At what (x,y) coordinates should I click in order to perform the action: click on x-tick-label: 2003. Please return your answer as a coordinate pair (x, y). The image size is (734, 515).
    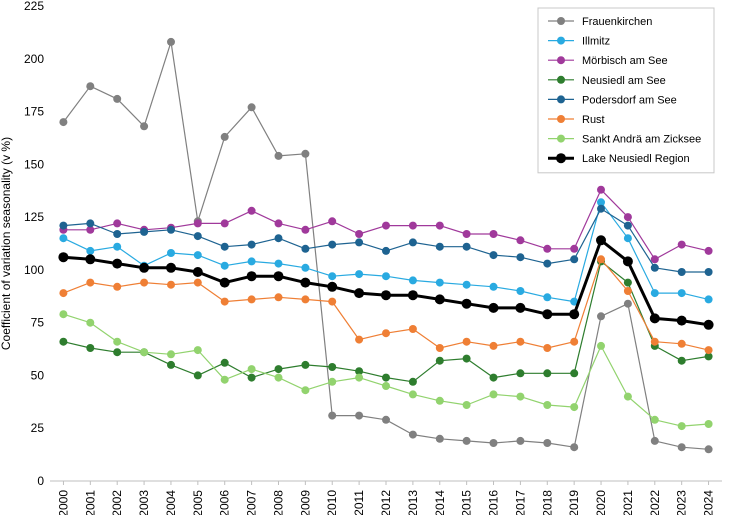
    Looking at the image, I should click on (144, 502).